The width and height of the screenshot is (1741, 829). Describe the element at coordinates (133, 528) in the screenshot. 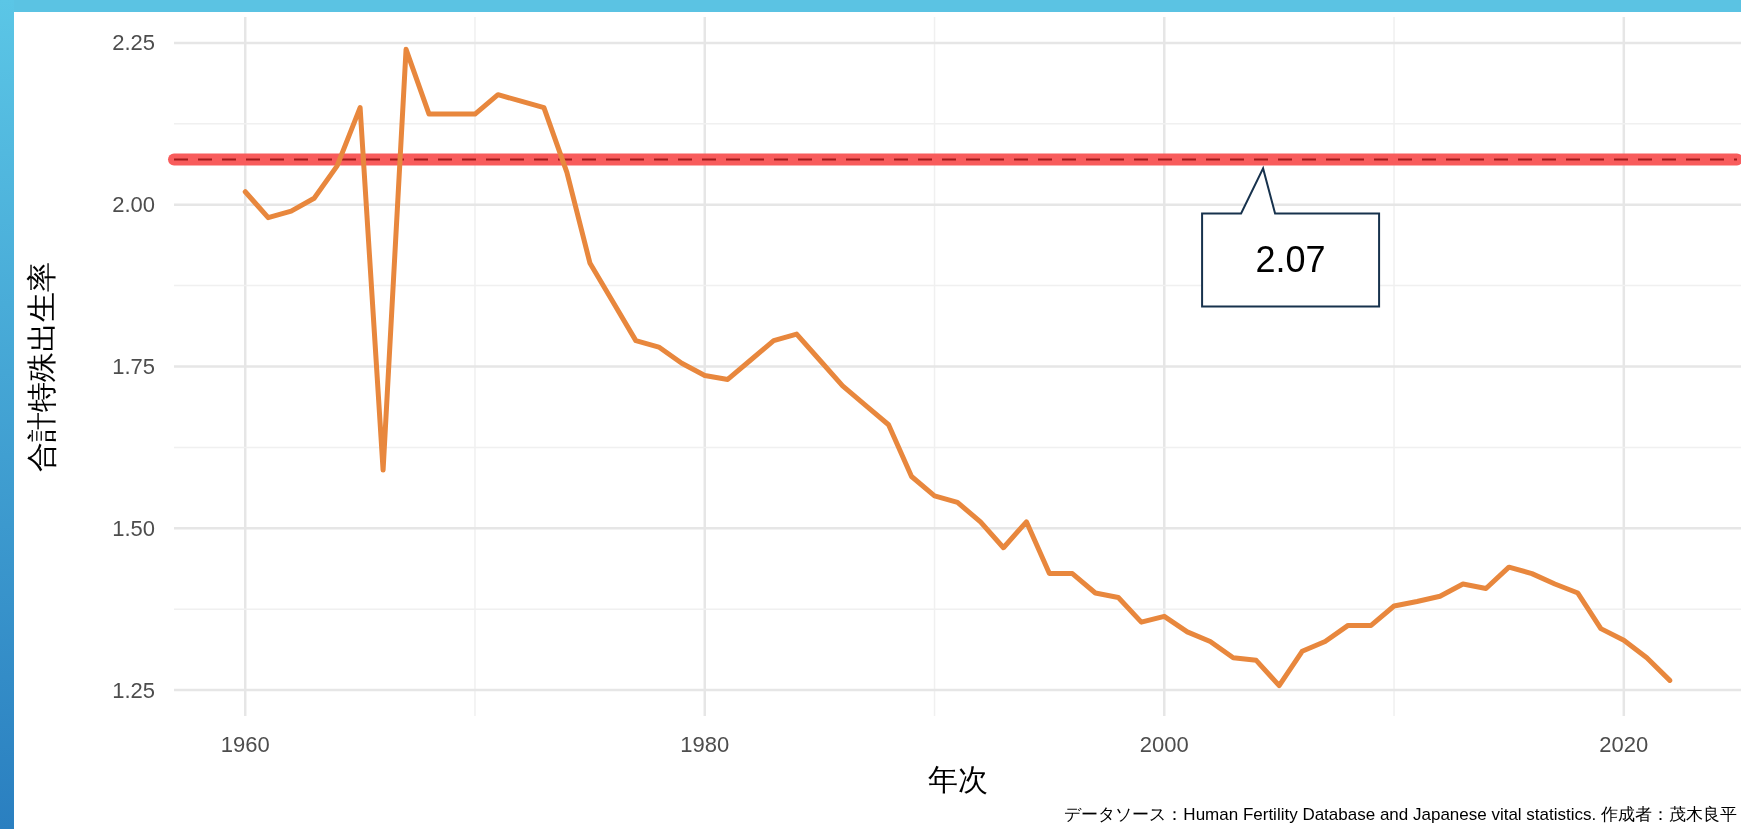

I see `y-tick-label: 1.50` at that location.